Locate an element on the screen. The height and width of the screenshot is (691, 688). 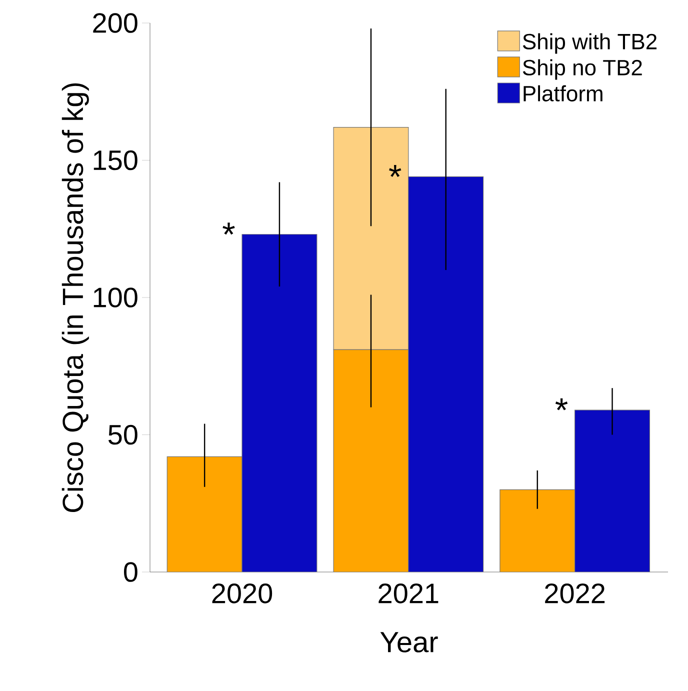
y-tick-label: 100 is located at coordinates (116, 298).